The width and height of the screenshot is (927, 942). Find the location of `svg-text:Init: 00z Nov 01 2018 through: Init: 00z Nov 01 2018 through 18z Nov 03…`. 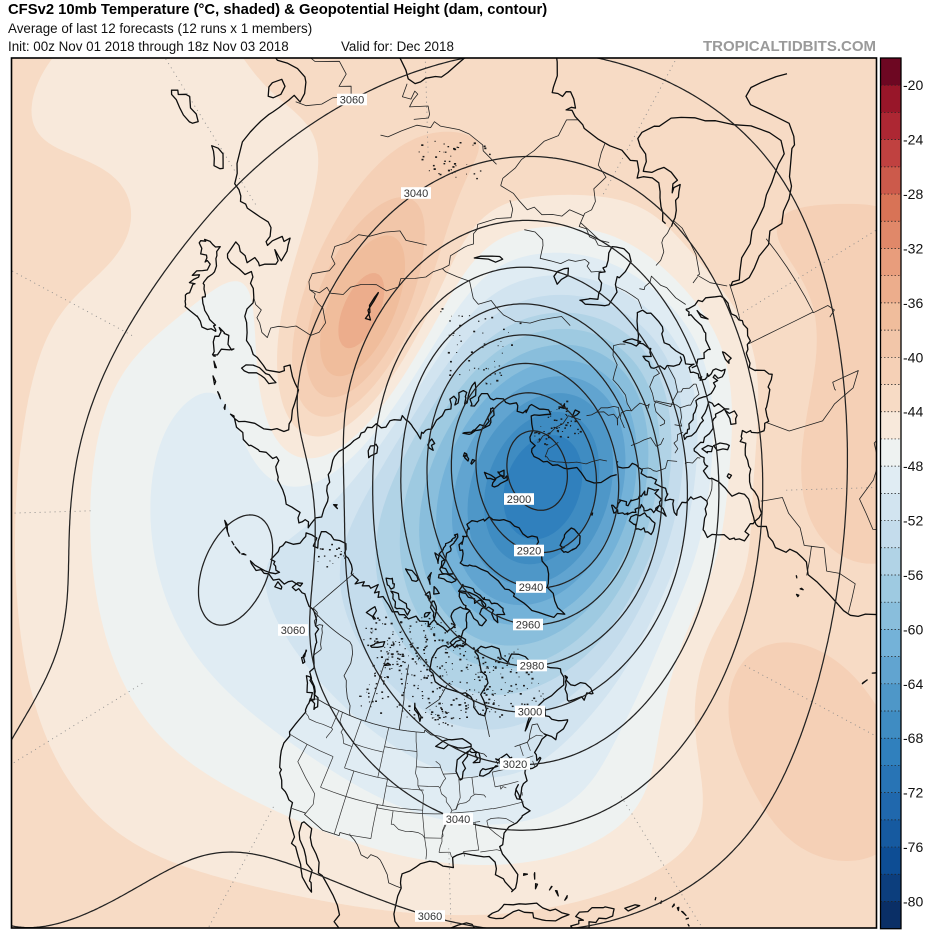

svg-text:Init: 00z Nov 01 2018 through: Init: 00z Nov 01 2018 through 18z Nov 03… is located at coordinates (148, 46).